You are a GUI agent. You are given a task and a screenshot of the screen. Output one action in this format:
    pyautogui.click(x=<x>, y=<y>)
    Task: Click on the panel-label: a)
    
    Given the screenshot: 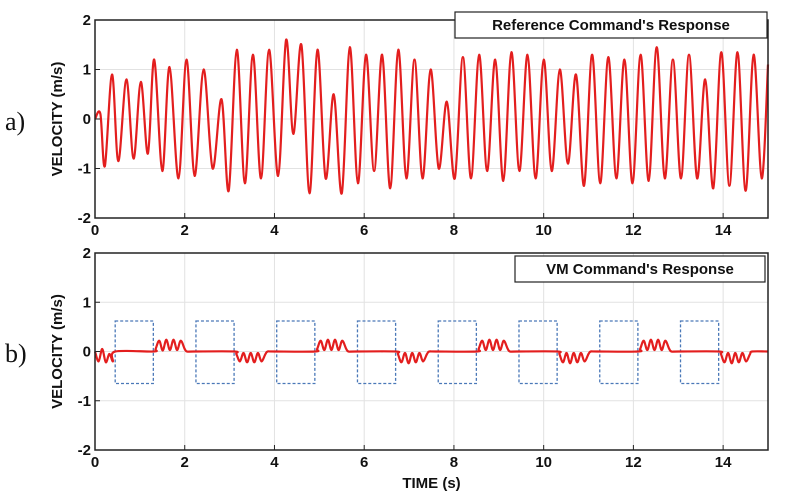 What is the action you would take?
    pyautogui.click(x=15, y=121)
    